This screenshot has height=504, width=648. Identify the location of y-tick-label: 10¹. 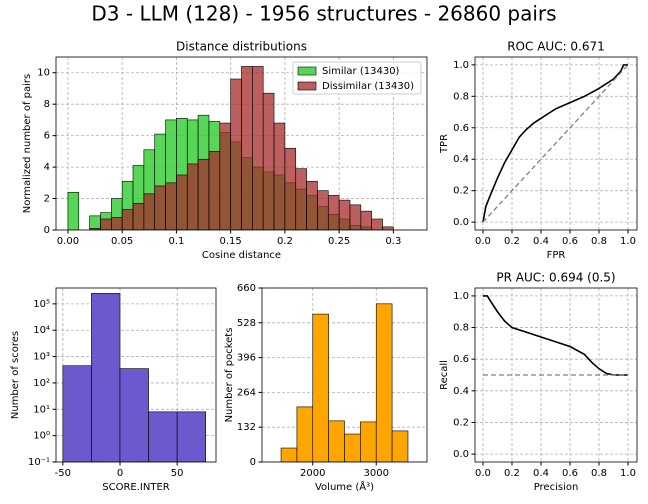
(41, 409).